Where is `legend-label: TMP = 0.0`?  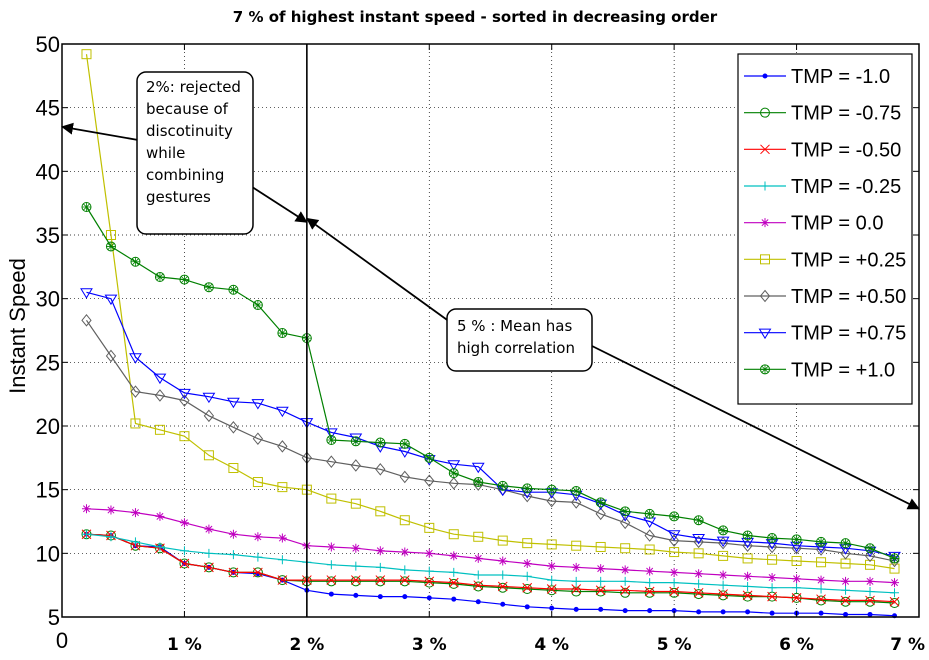
legend-label: TMP = 0.0 is located at coordinates (837, 224).